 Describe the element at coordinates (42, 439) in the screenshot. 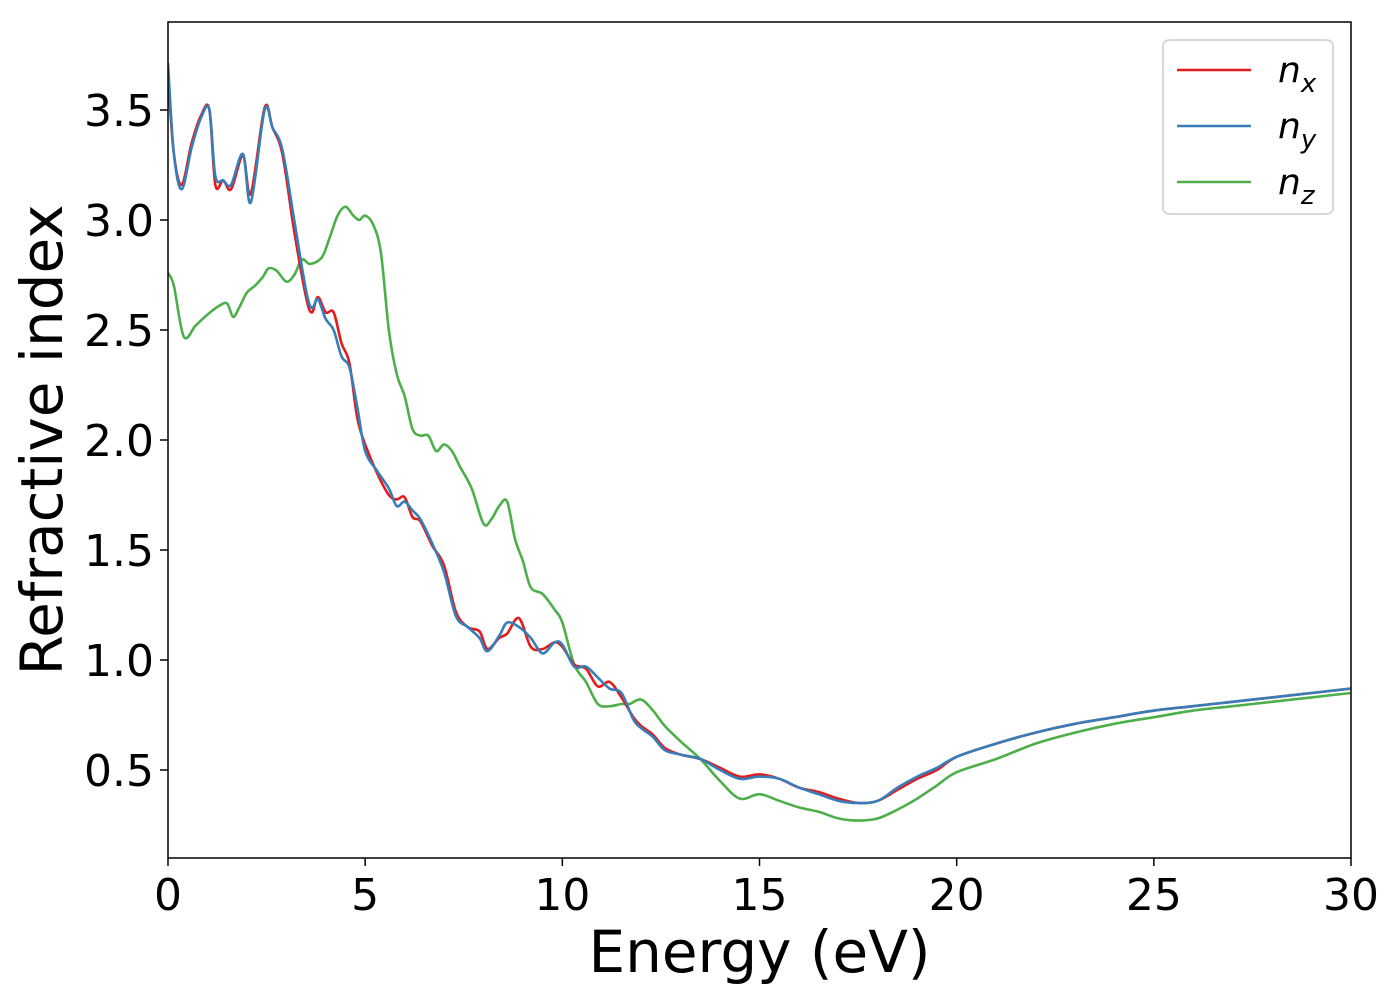

I see `y-axis-title: Refractive index` at that location.